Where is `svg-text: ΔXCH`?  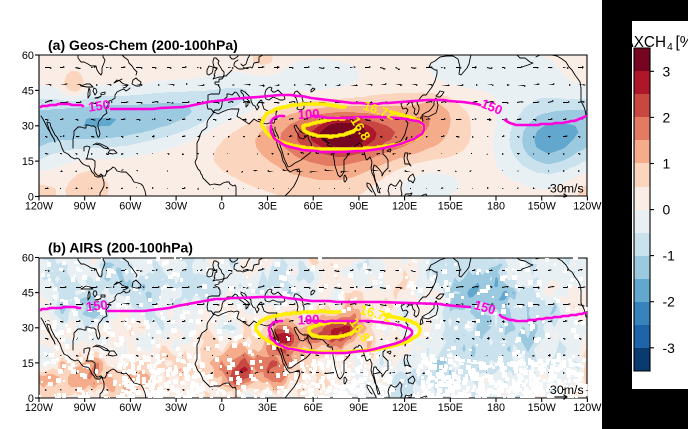
svg-text: ΔXCH is located at coordinates (645, 42).